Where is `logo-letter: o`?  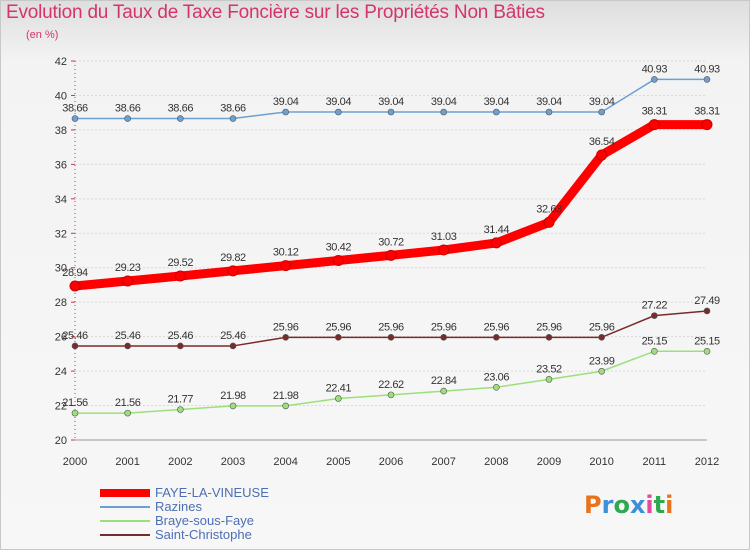
logo-letter: o is located at coordinates (621, 505).